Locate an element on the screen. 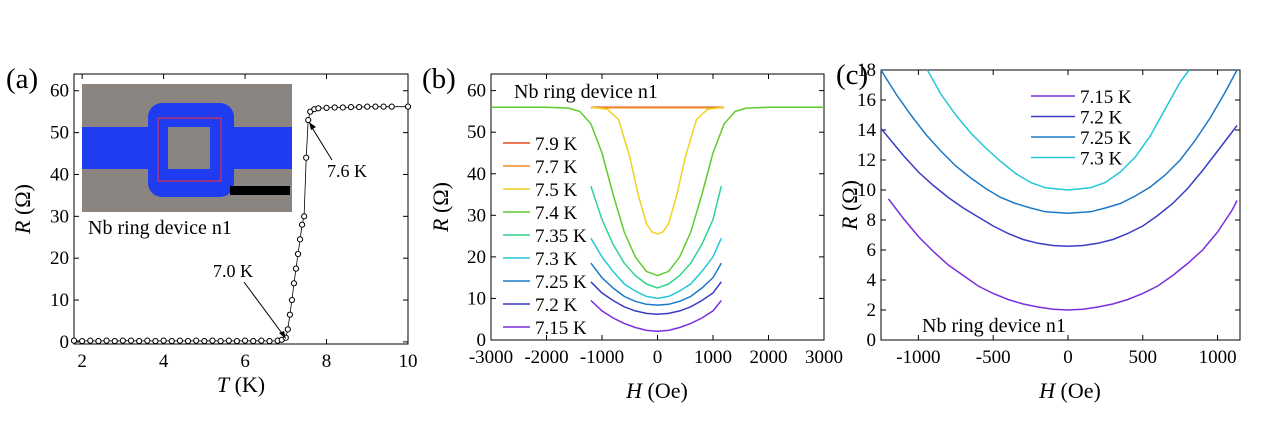 Image resolution: width=1269 pixels, height=423 pixels. ring-highlight-box is located at coordinates (189, 149).